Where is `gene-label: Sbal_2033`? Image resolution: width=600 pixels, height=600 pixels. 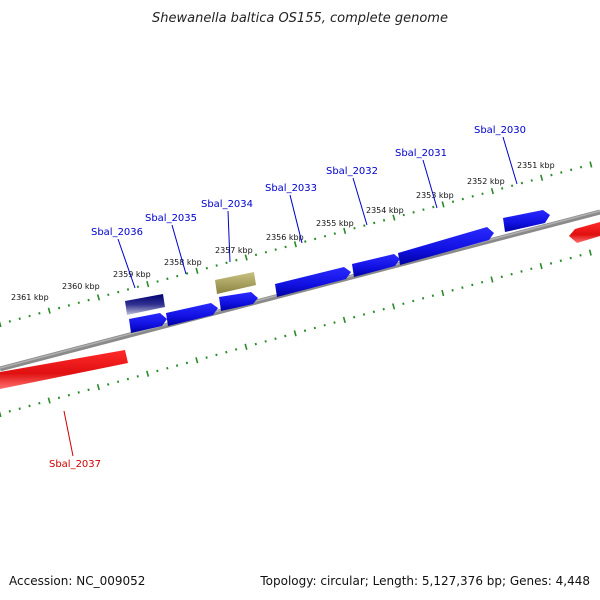 gene-label: Sbal_2033 is located at coordinates (291, 188).